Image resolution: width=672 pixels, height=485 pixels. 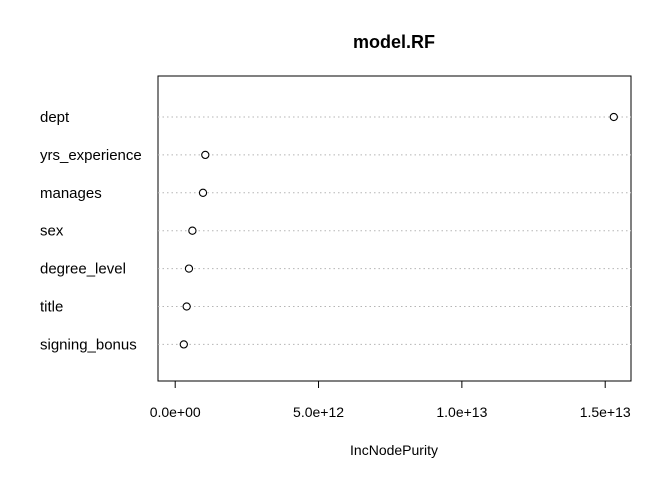 What do you see at coordinates (91, 155) in the screenshot?
I see `category-label: yrs_experience` at bounding box center [91, 155].